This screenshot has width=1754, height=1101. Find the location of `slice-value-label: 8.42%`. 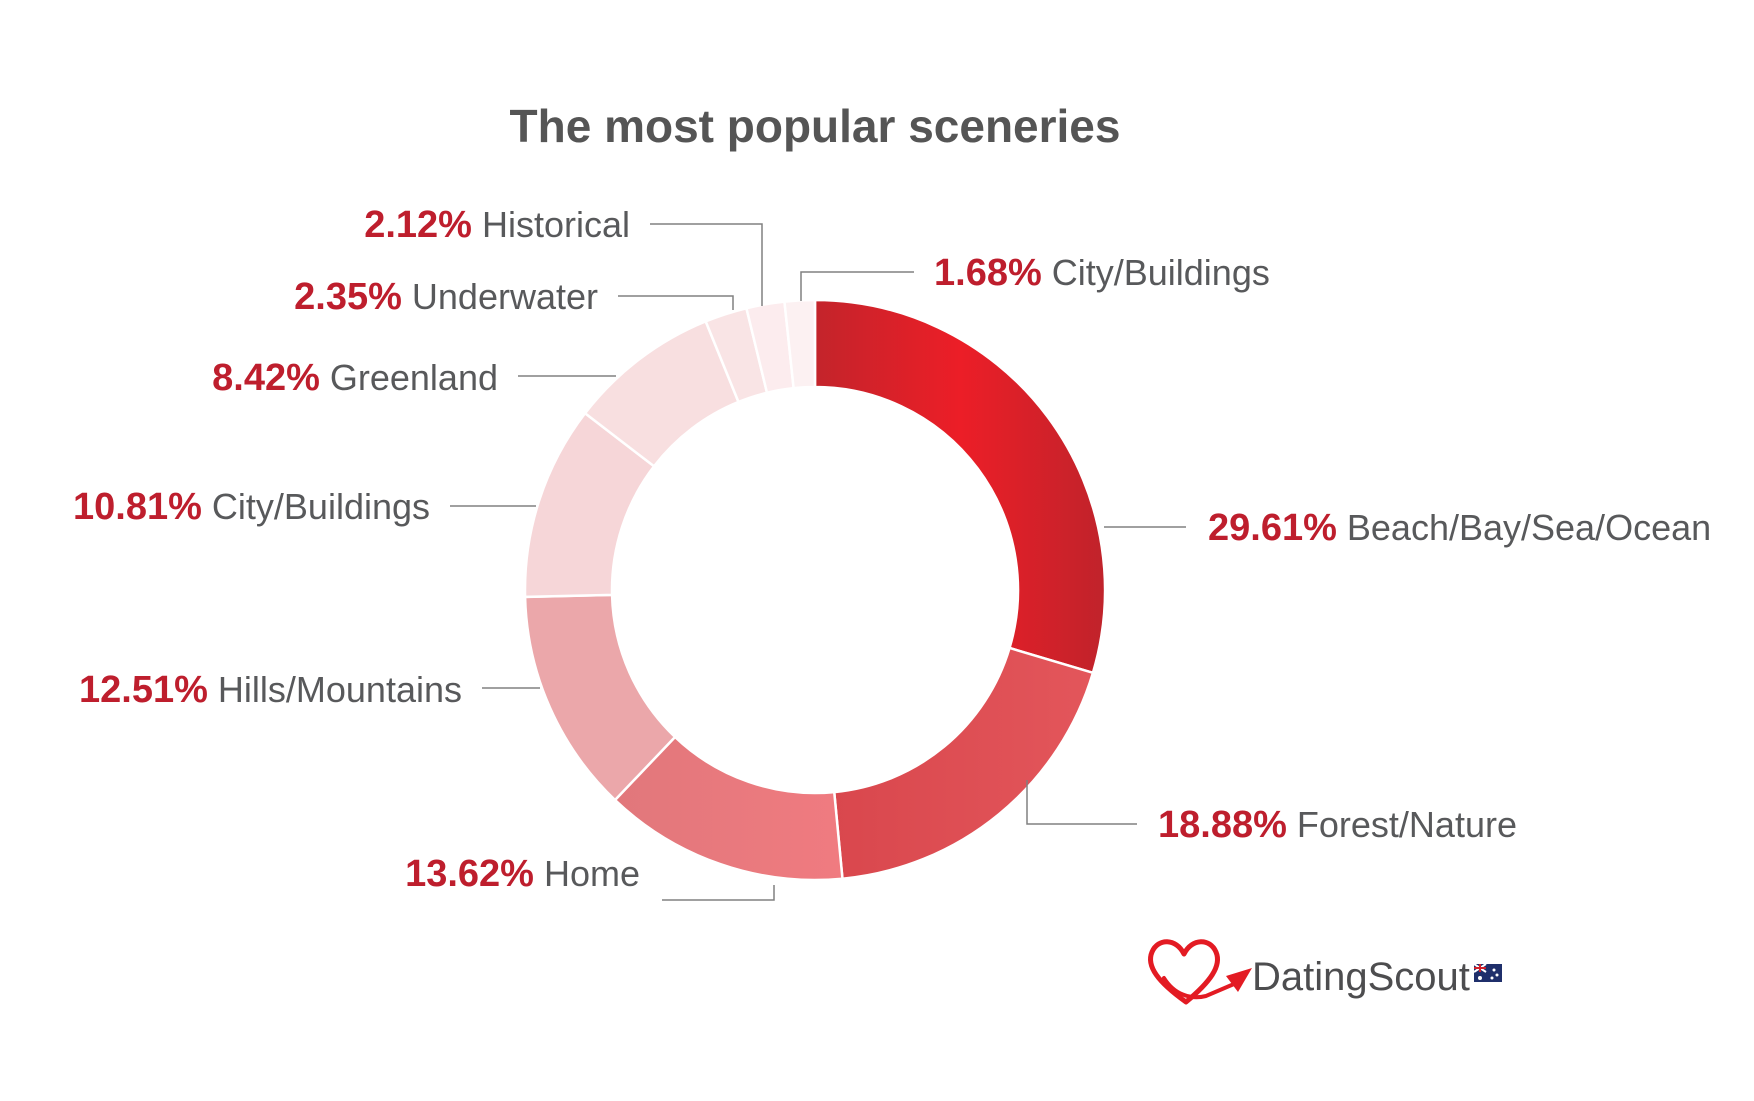

slice-value-label: 8.42% is located at coordinates (266, 378).